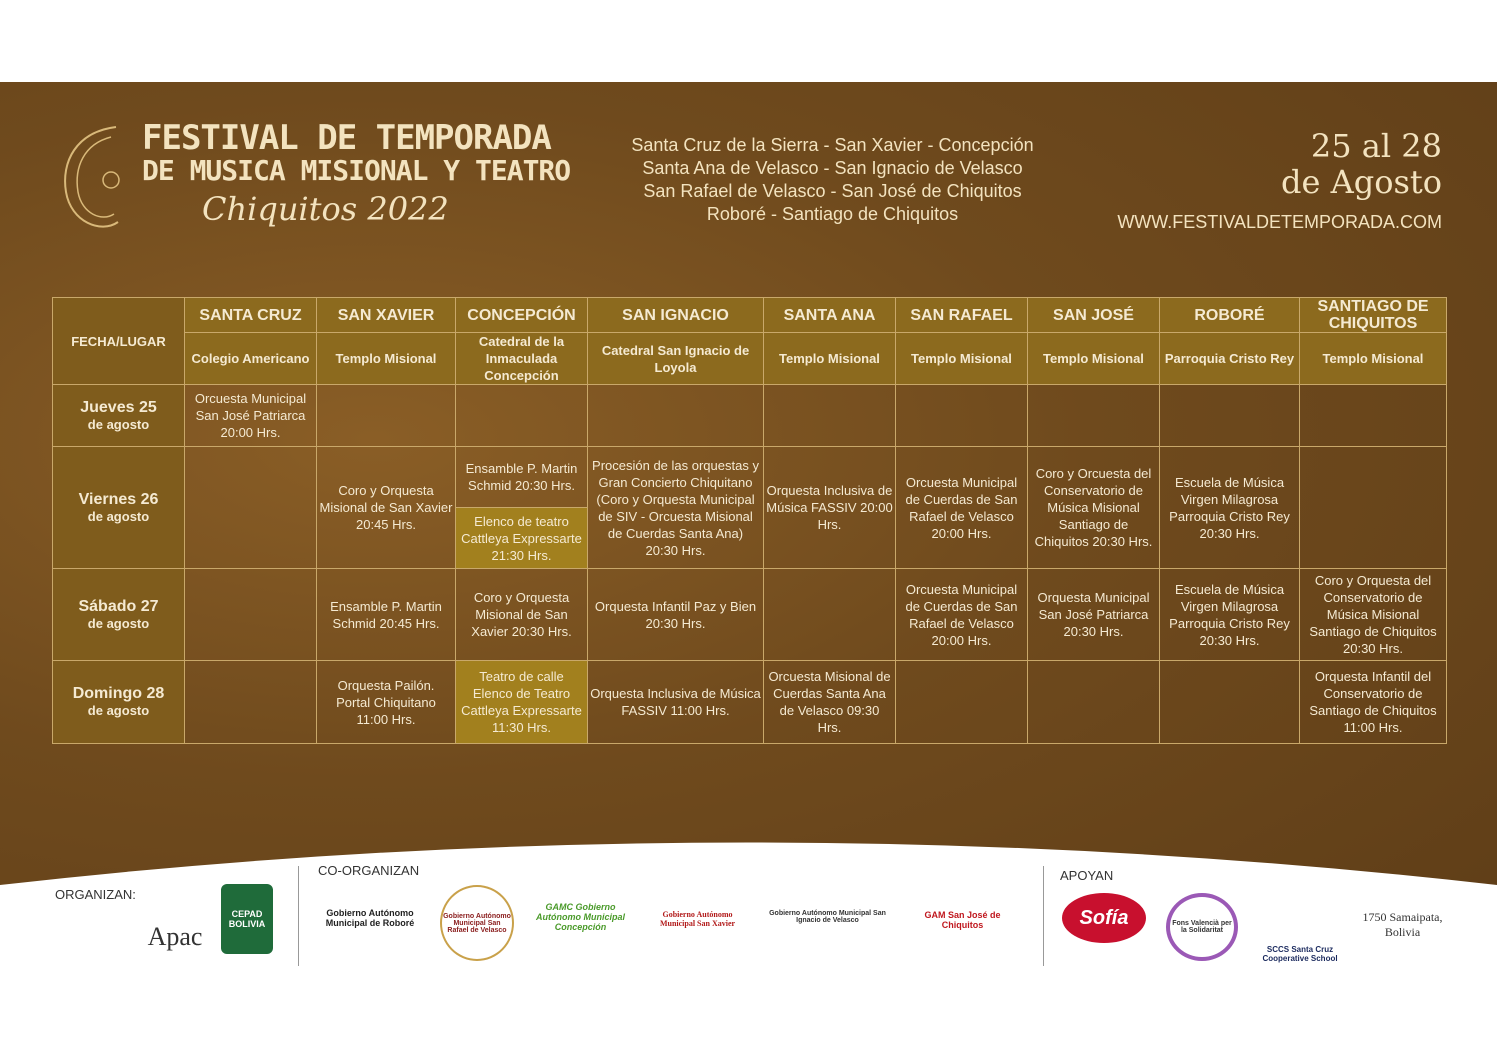 The height and width of the screenshot is (1058, 1497). I want to click on website-link: WWW.FESTIVALDETEMPORADA.COM, so click(1279, 222).